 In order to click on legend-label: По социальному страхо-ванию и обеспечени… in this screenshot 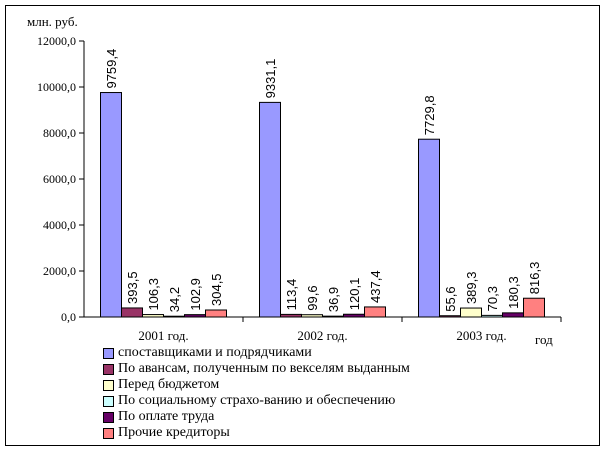, I will do `click(257, 400)`.